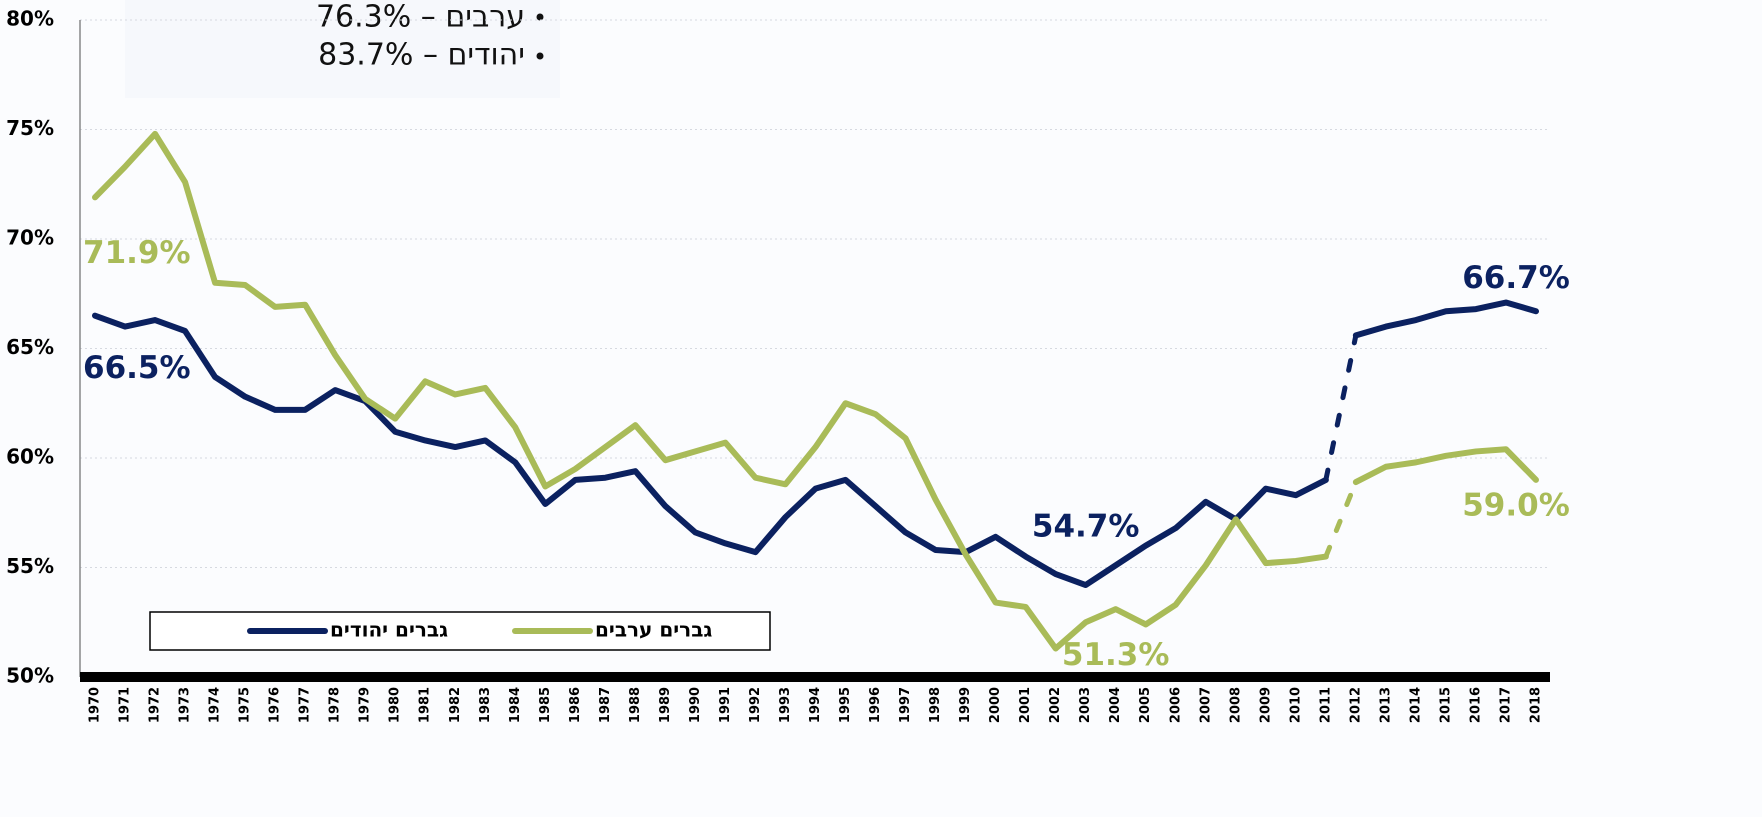  Describe the element at coordinates (755, 705) in the screenshot. I see `x-tick-label: 1992` at that location.